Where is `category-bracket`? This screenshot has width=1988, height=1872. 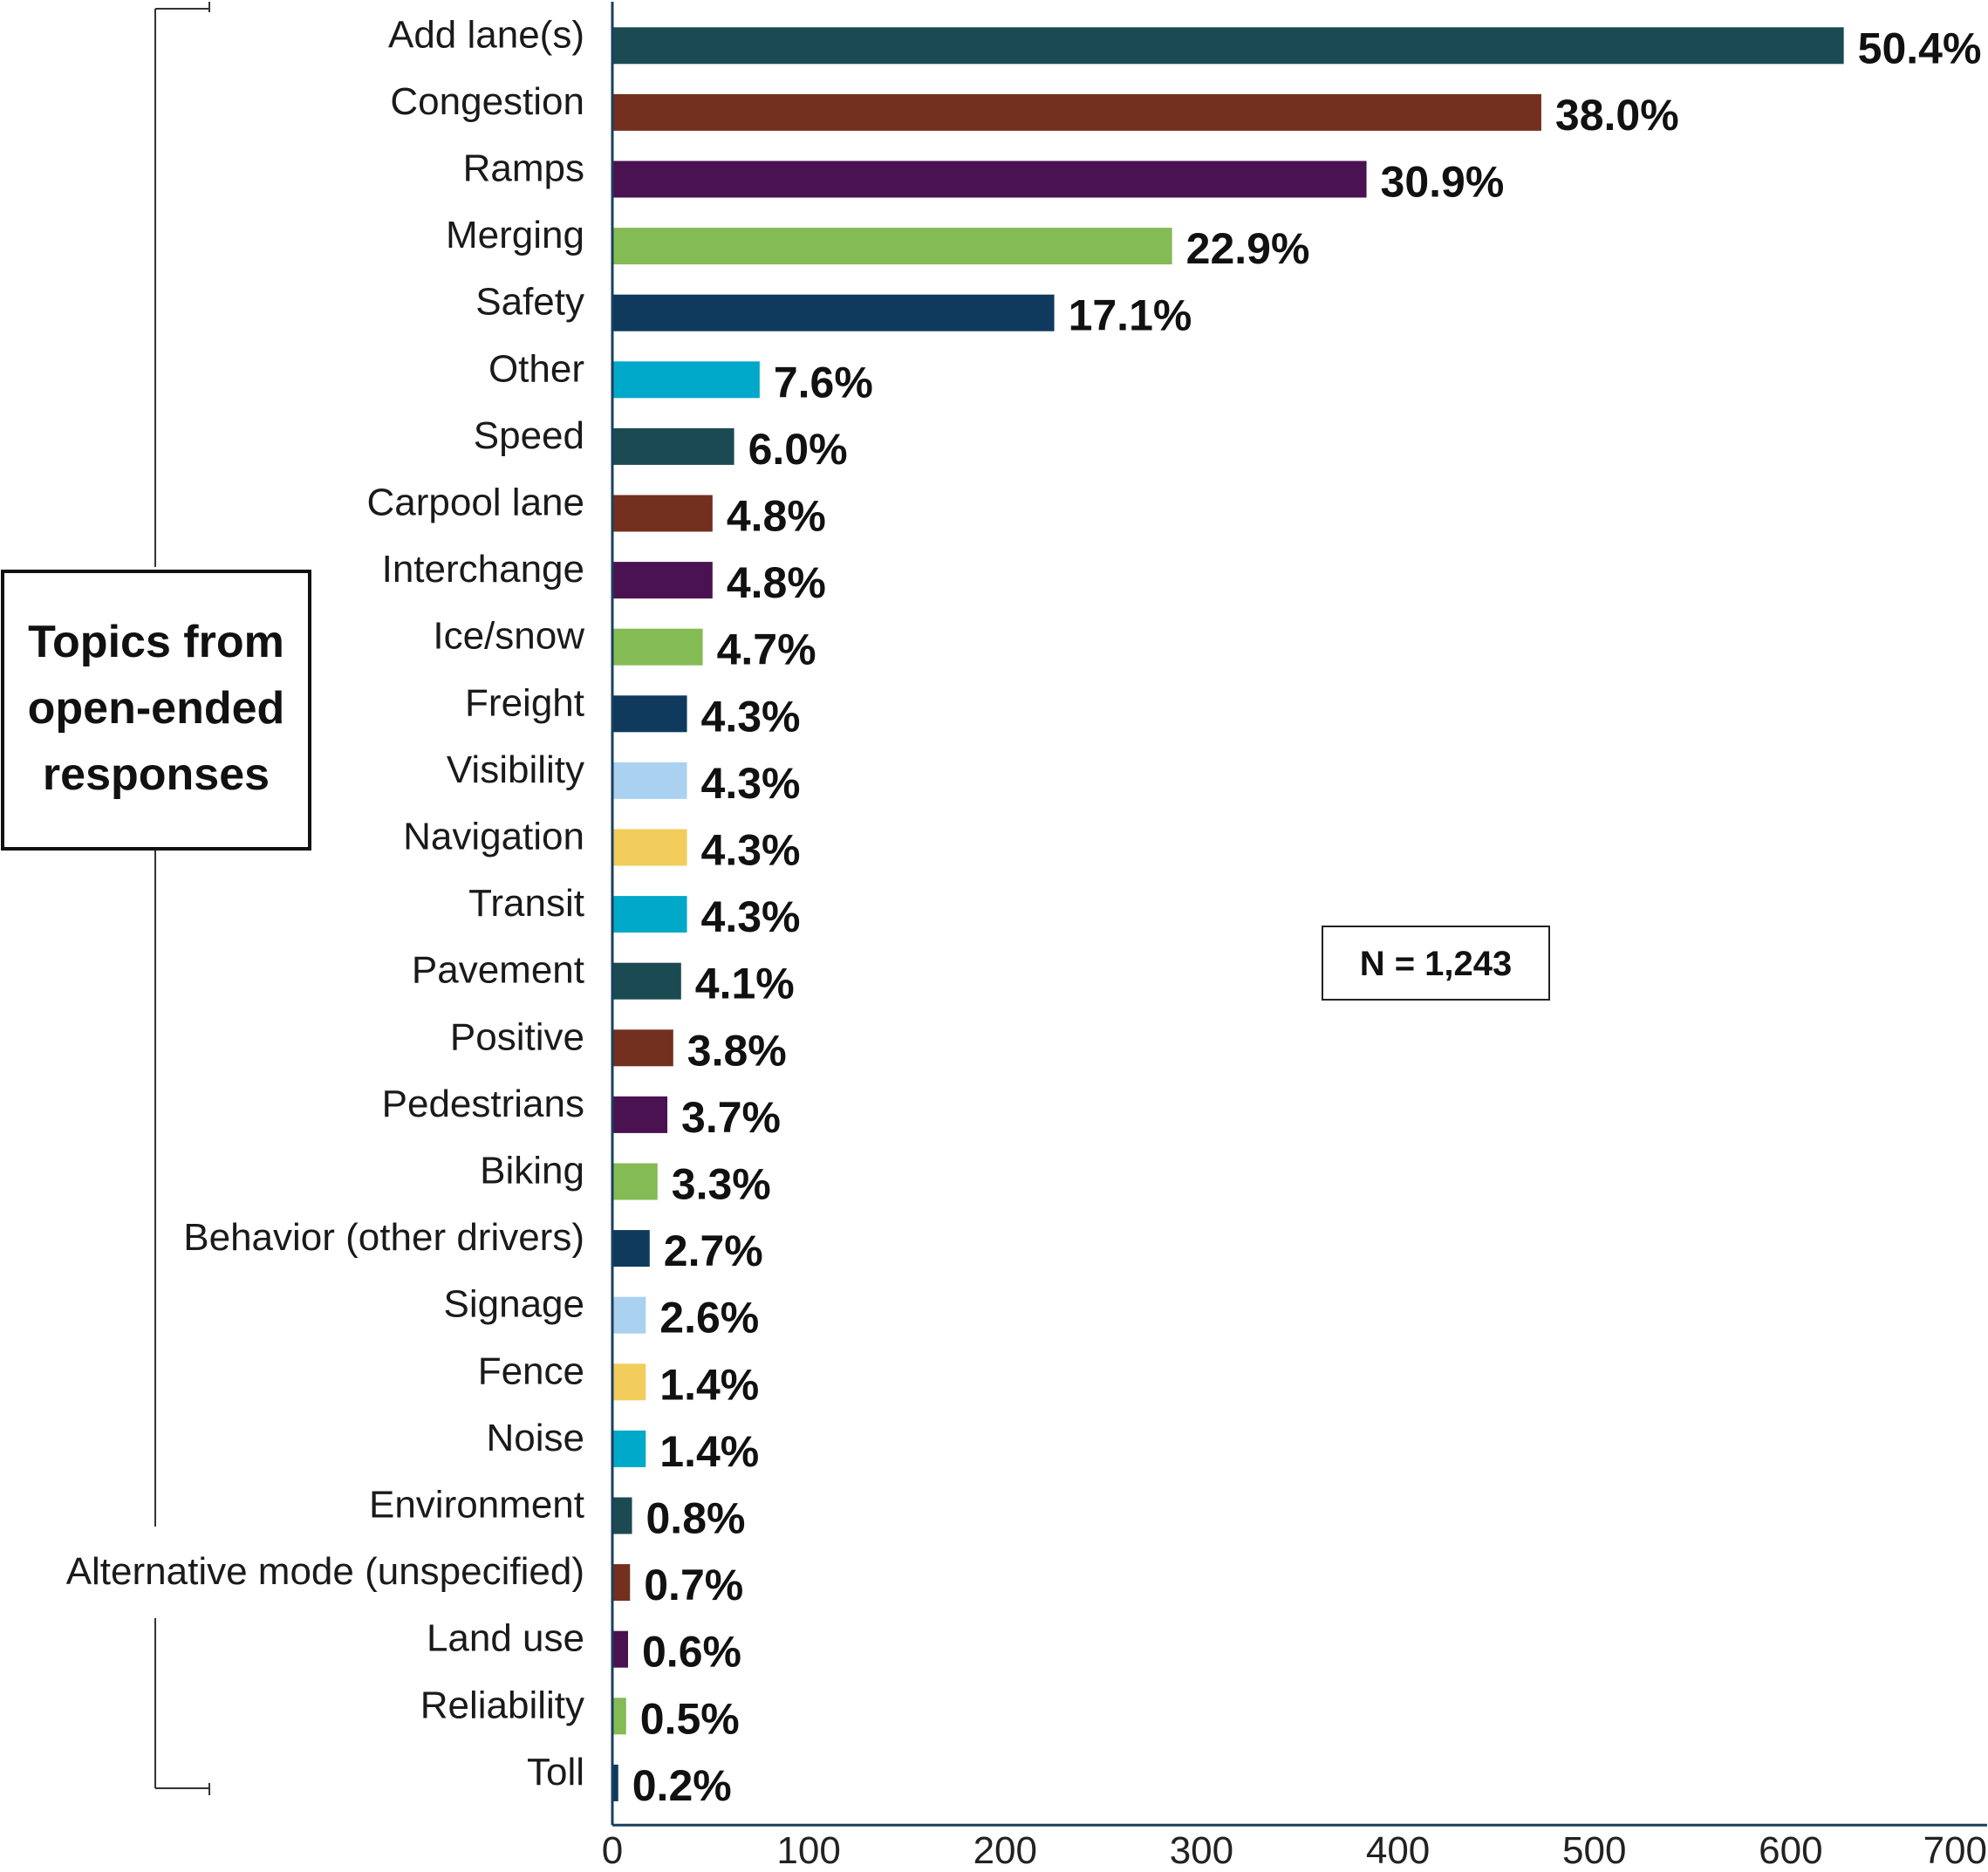
category-bracket is located at coordinates (182, 898).